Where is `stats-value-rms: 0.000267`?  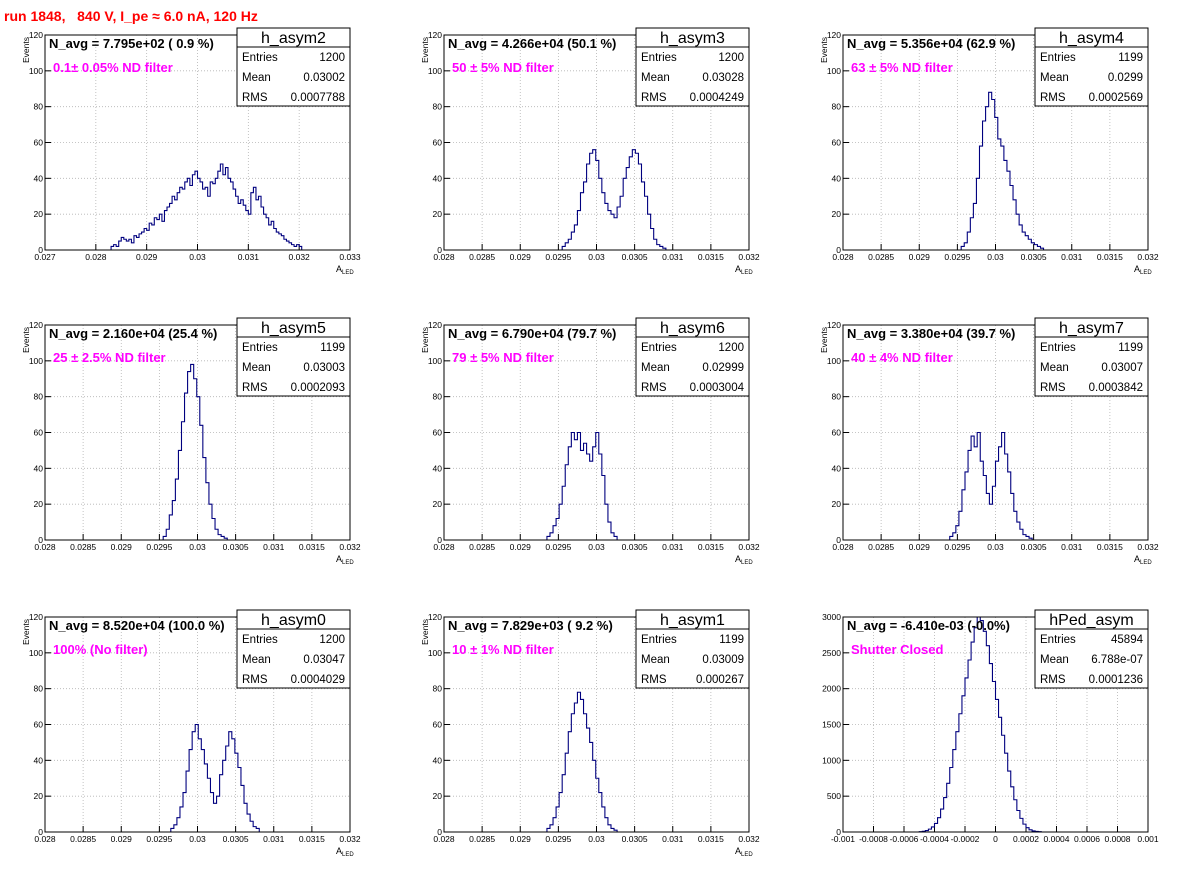 stats-value-rms: 0.000267 is located at coordinates (720, 680).